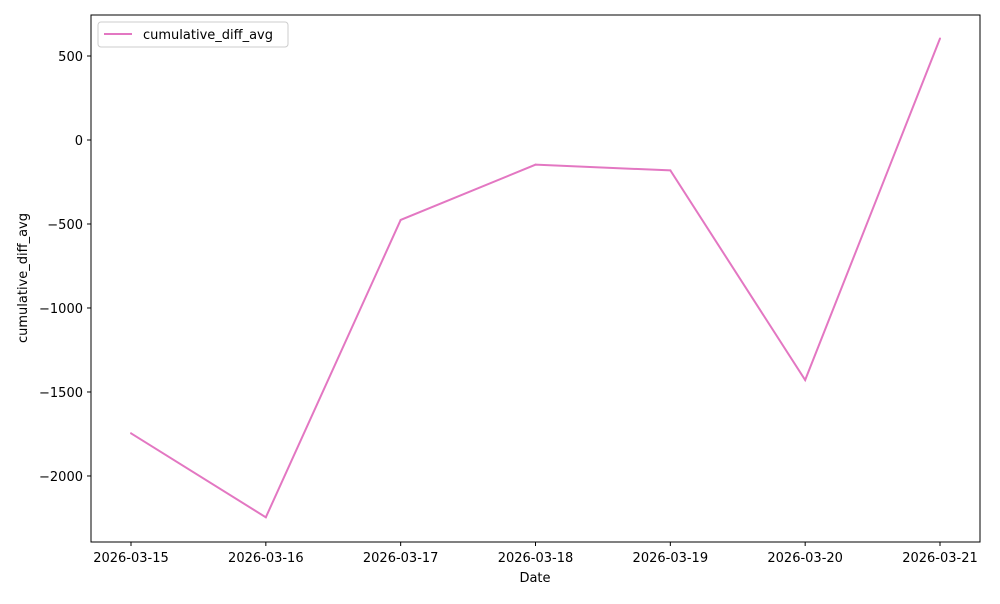 This screenshot has width=1000, height=604. Describe the element at coordinates (266, 558) in the screenshot. I see `x-tick-label: 2026-03-16` at that location.